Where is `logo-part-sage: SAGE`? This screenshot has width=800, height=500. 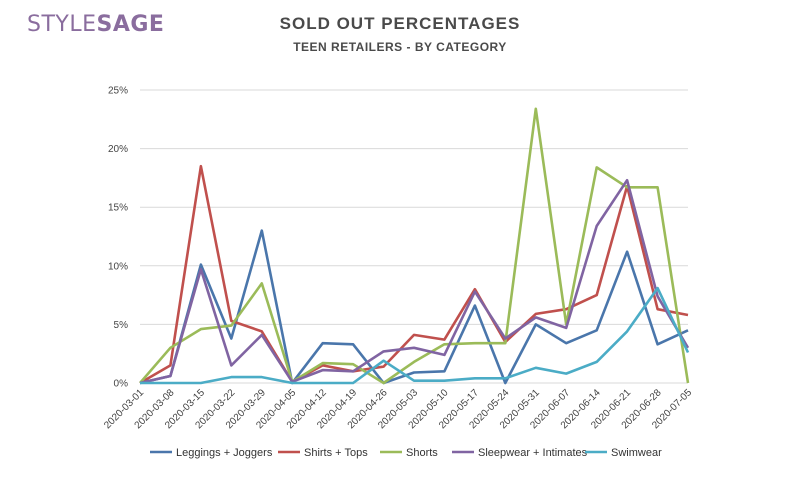 logo-part-sage: SAGE is located at coordinates (130, 24).